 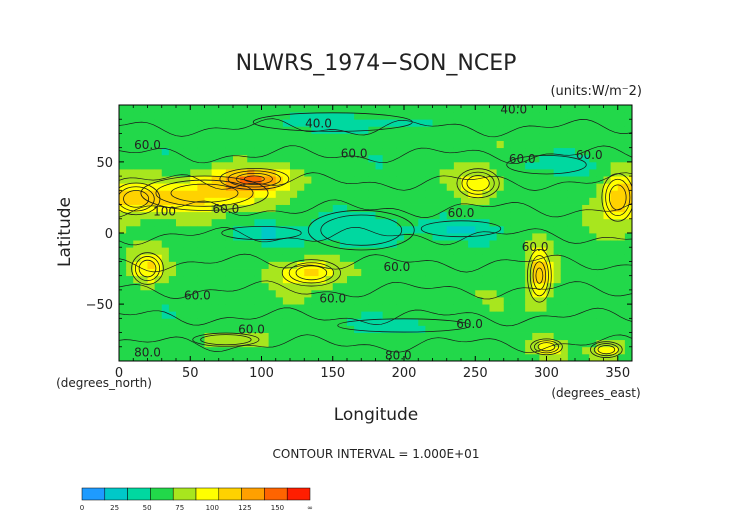 What do you see at coordinates (332, 298) in the screenshot?
I see `contour-label: 60.0` at bounding box center [332, 298].